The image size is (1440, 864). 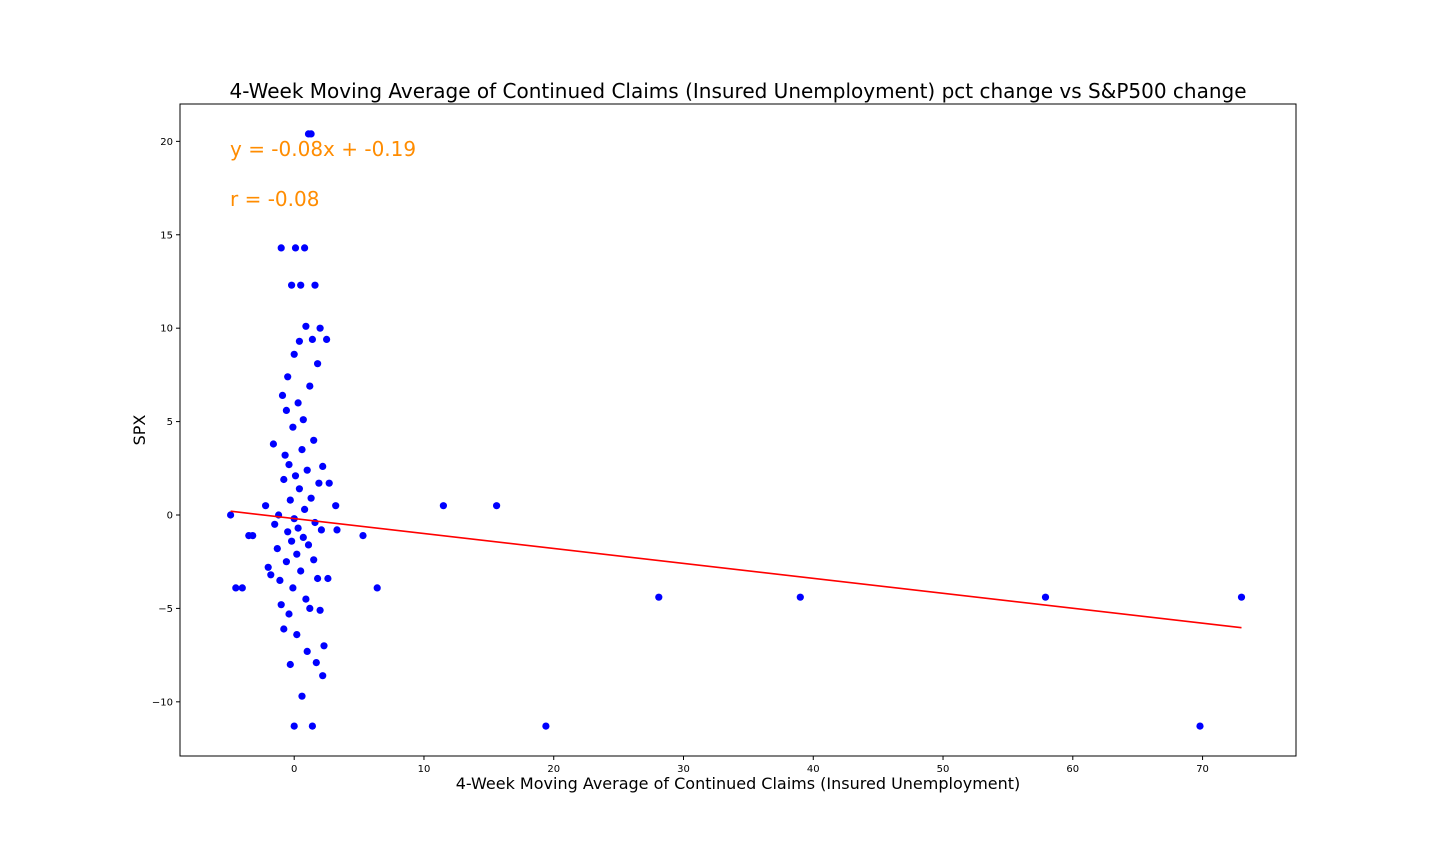 What do you see at coordinates (166, 329) in the screenshot?
I see `y-tick-label: 10` at bounding box center [166, 329].